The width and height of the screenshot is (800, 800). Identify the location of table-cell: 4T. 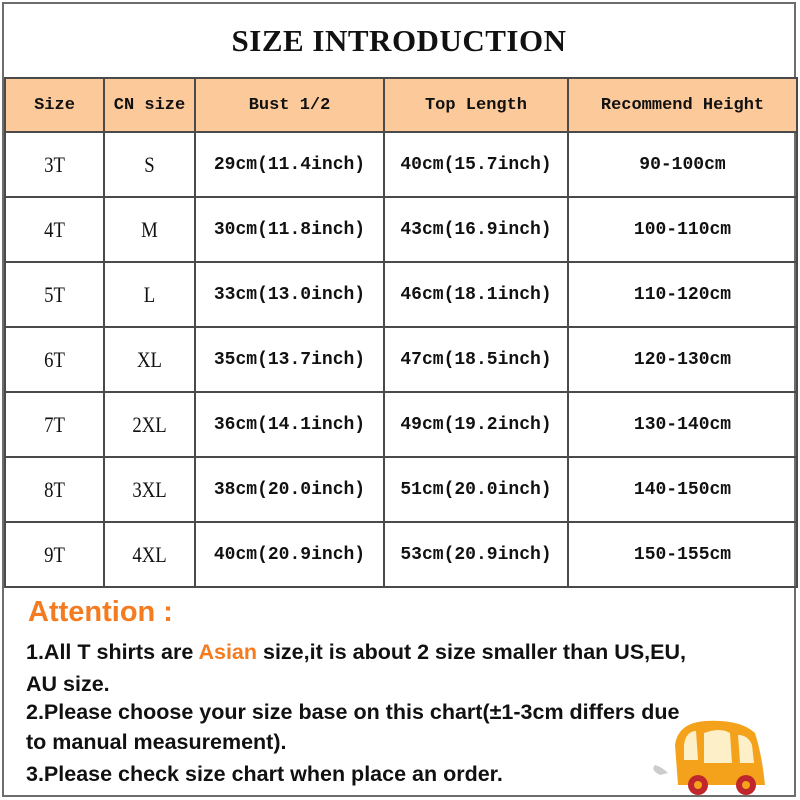
(54, 229).